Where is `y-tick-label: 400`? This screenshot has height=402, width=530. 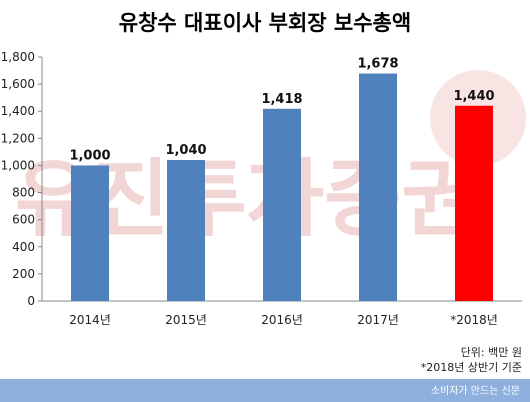 y-tick-label: 400 is located at coordinates (23, 247).